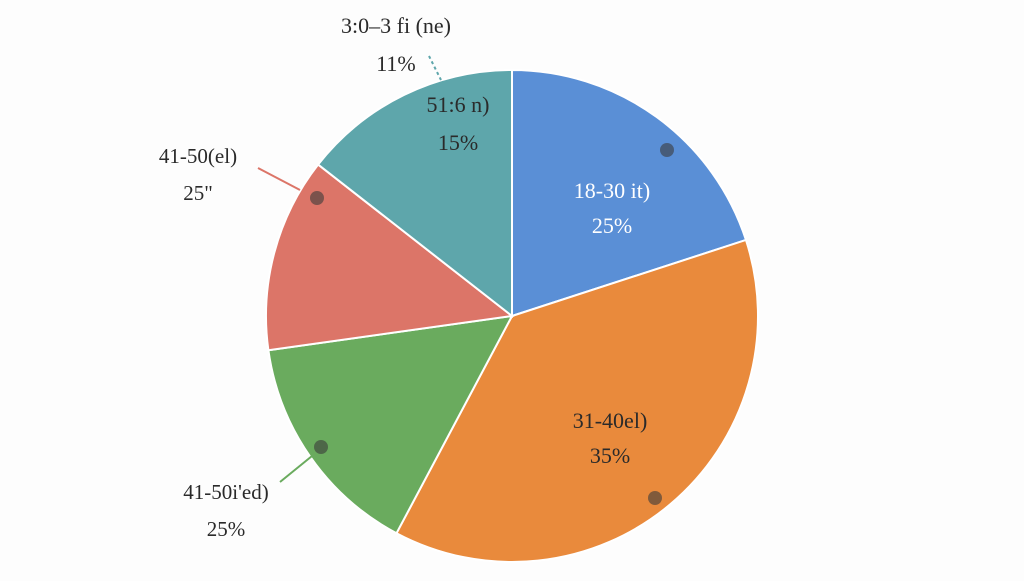 This screenshot has height=581, width=1024. What do you see at coordinates (396, 25) in the screenshot?
I see `slice-label-6: 3:0–3 fi (ne)` at bounding box center [396, 25].